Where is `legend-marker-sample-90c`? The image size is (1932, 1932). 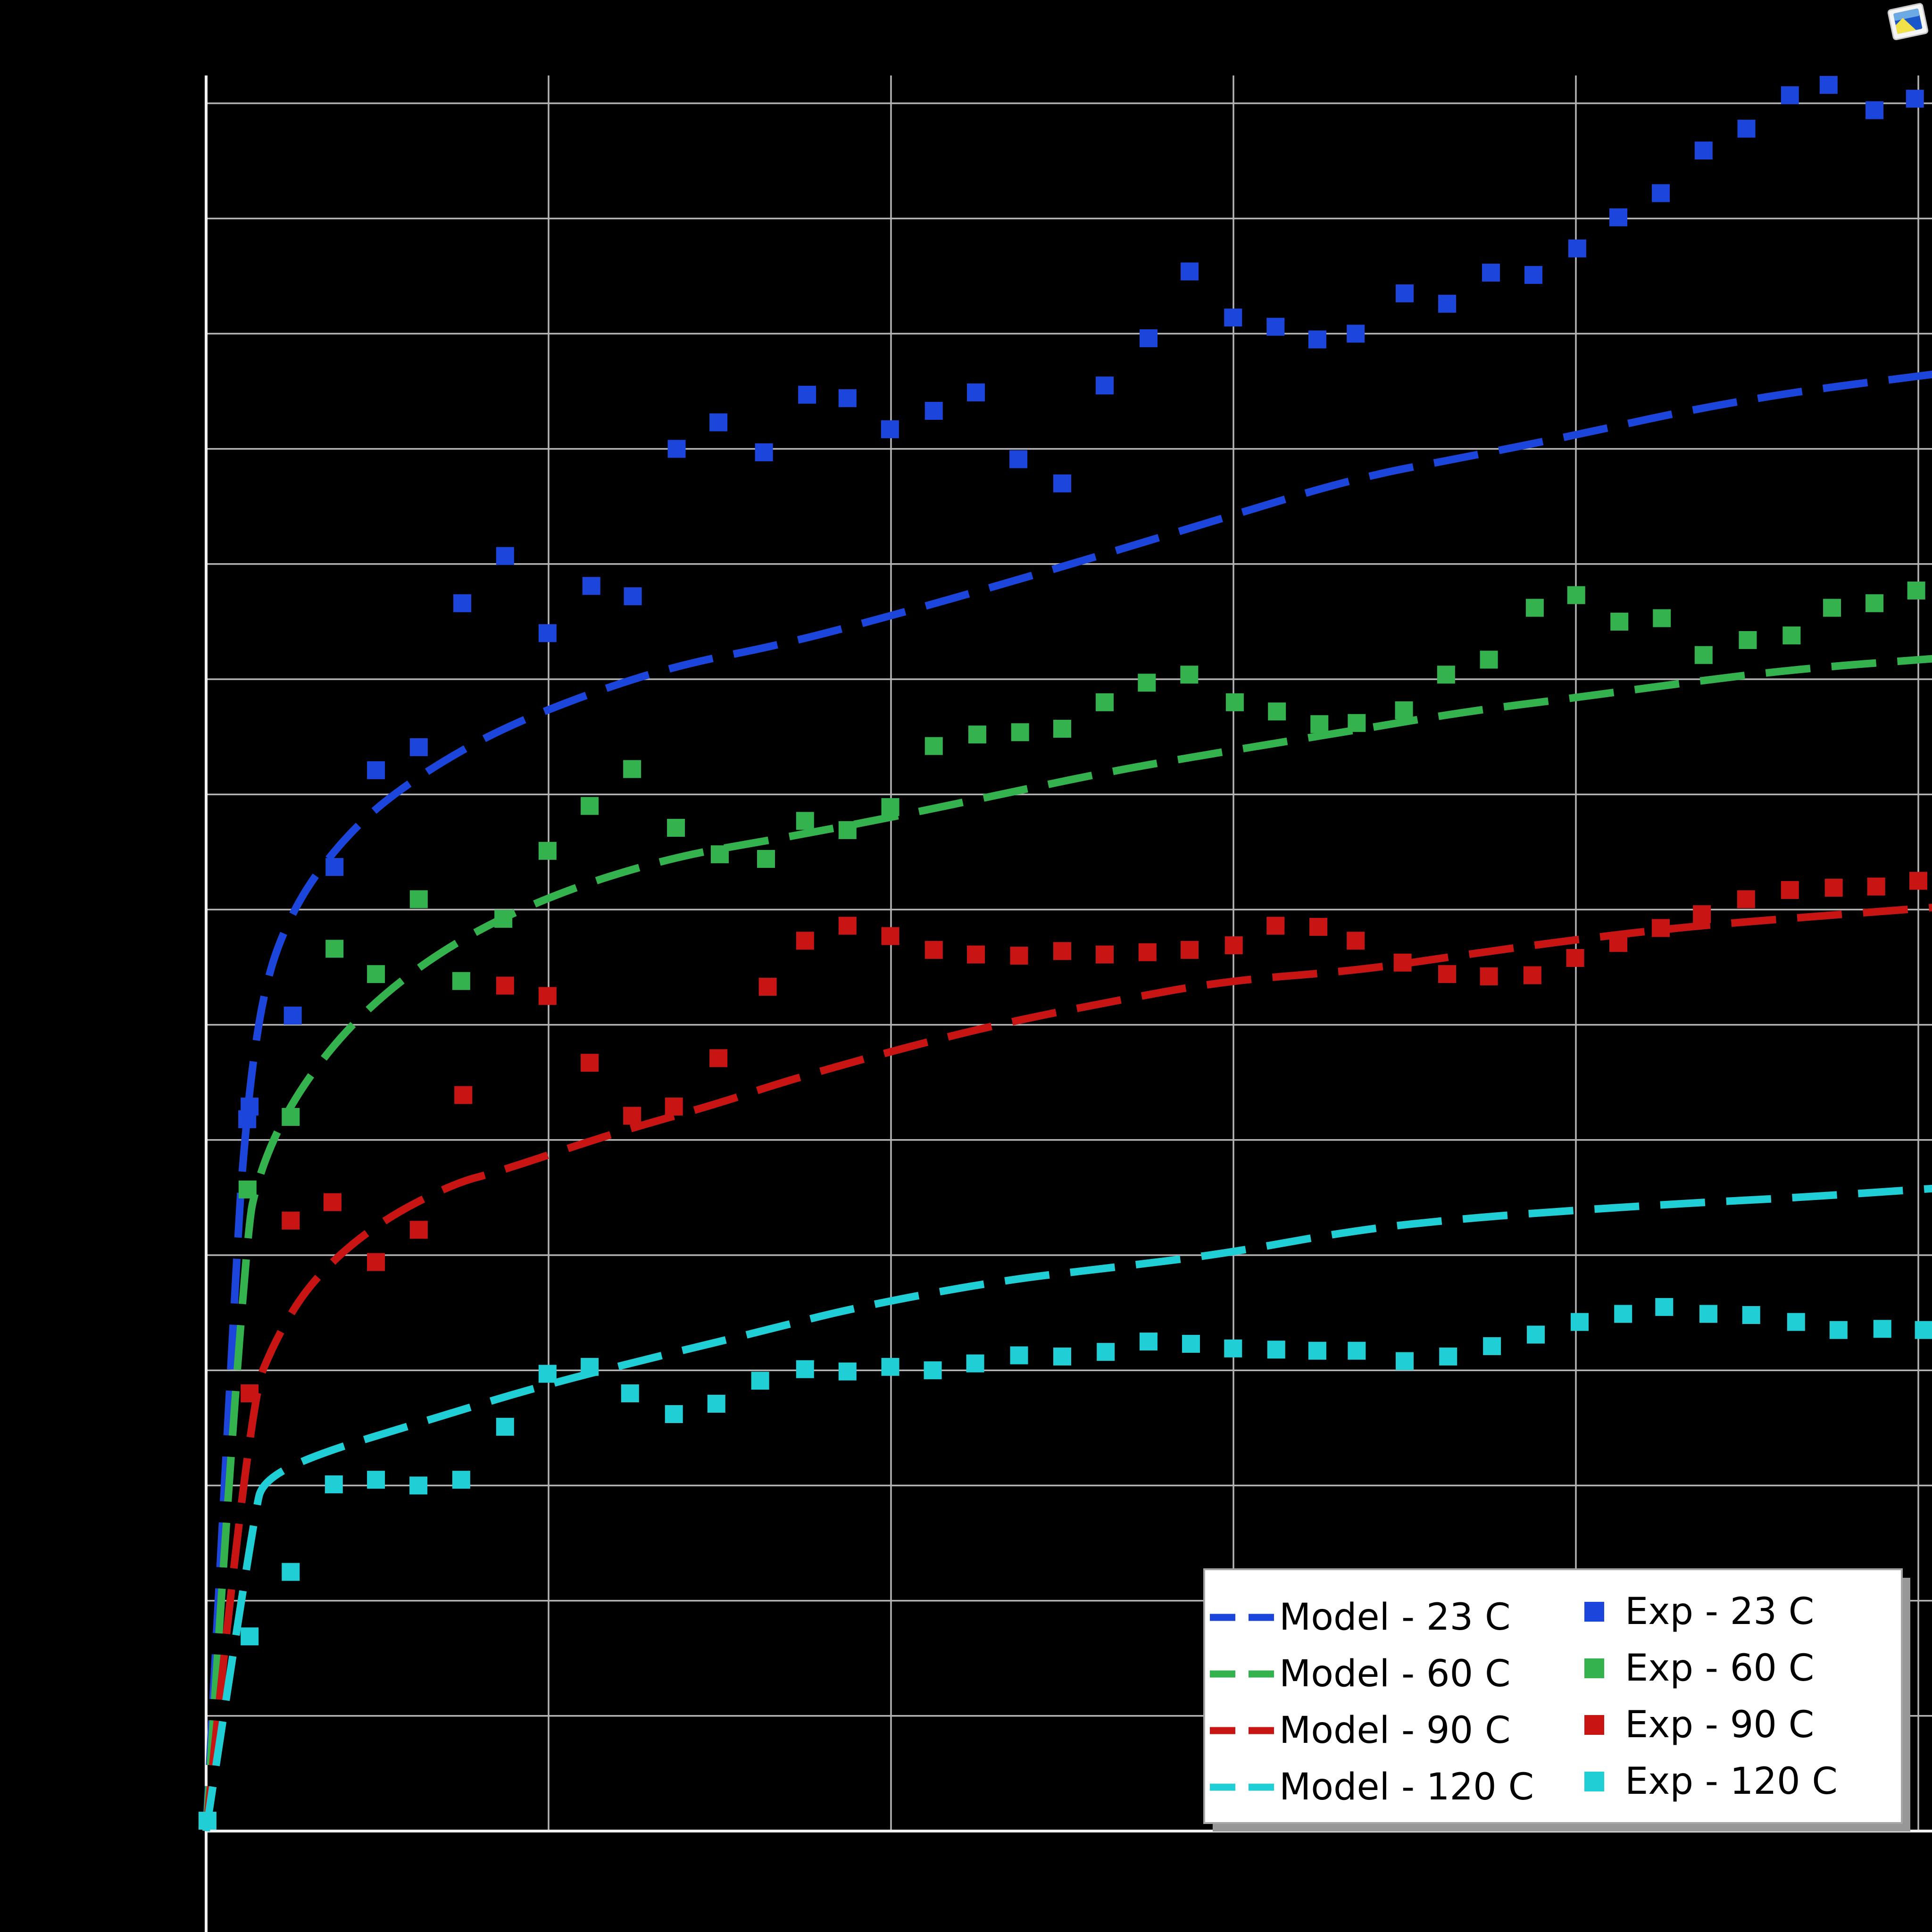
legend-marker-sample-90c is located at coordinates (1594, 1725).